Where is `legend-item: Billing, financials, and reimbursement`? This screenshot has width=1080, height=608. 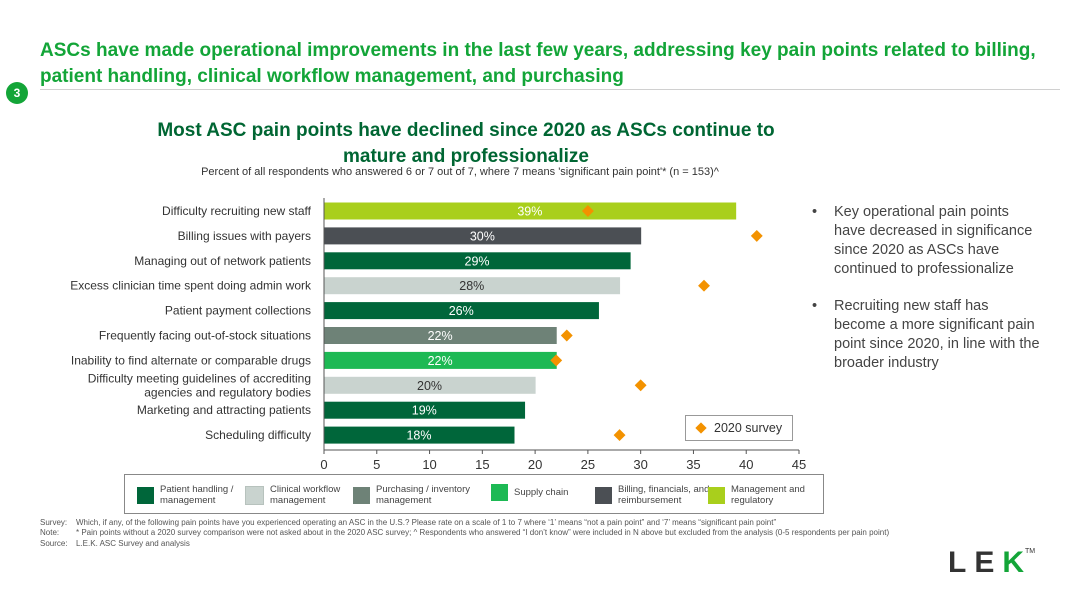
legend-item: Billing, financials, and reimbursement is located at coordinates (652, 495).